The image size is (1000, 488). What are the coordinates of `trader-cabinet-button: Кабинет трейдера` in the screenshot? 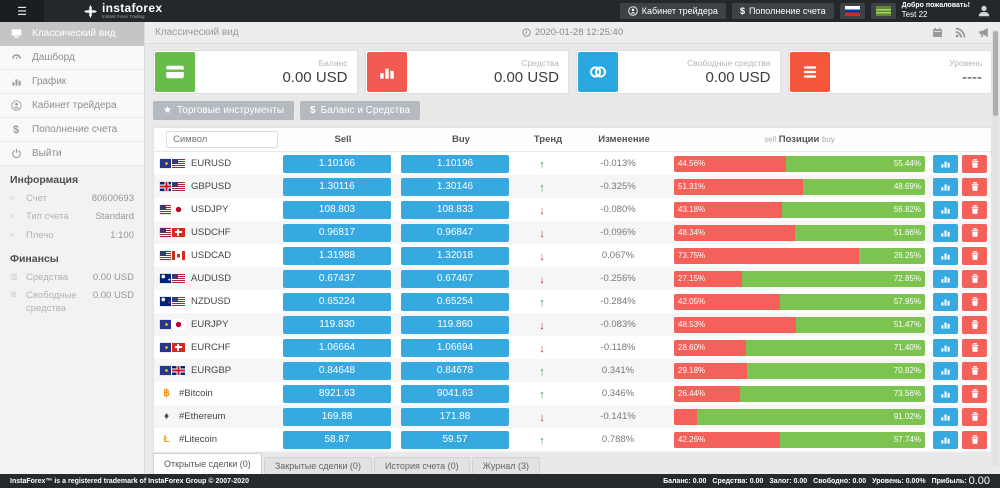 It's located at (672, 11).